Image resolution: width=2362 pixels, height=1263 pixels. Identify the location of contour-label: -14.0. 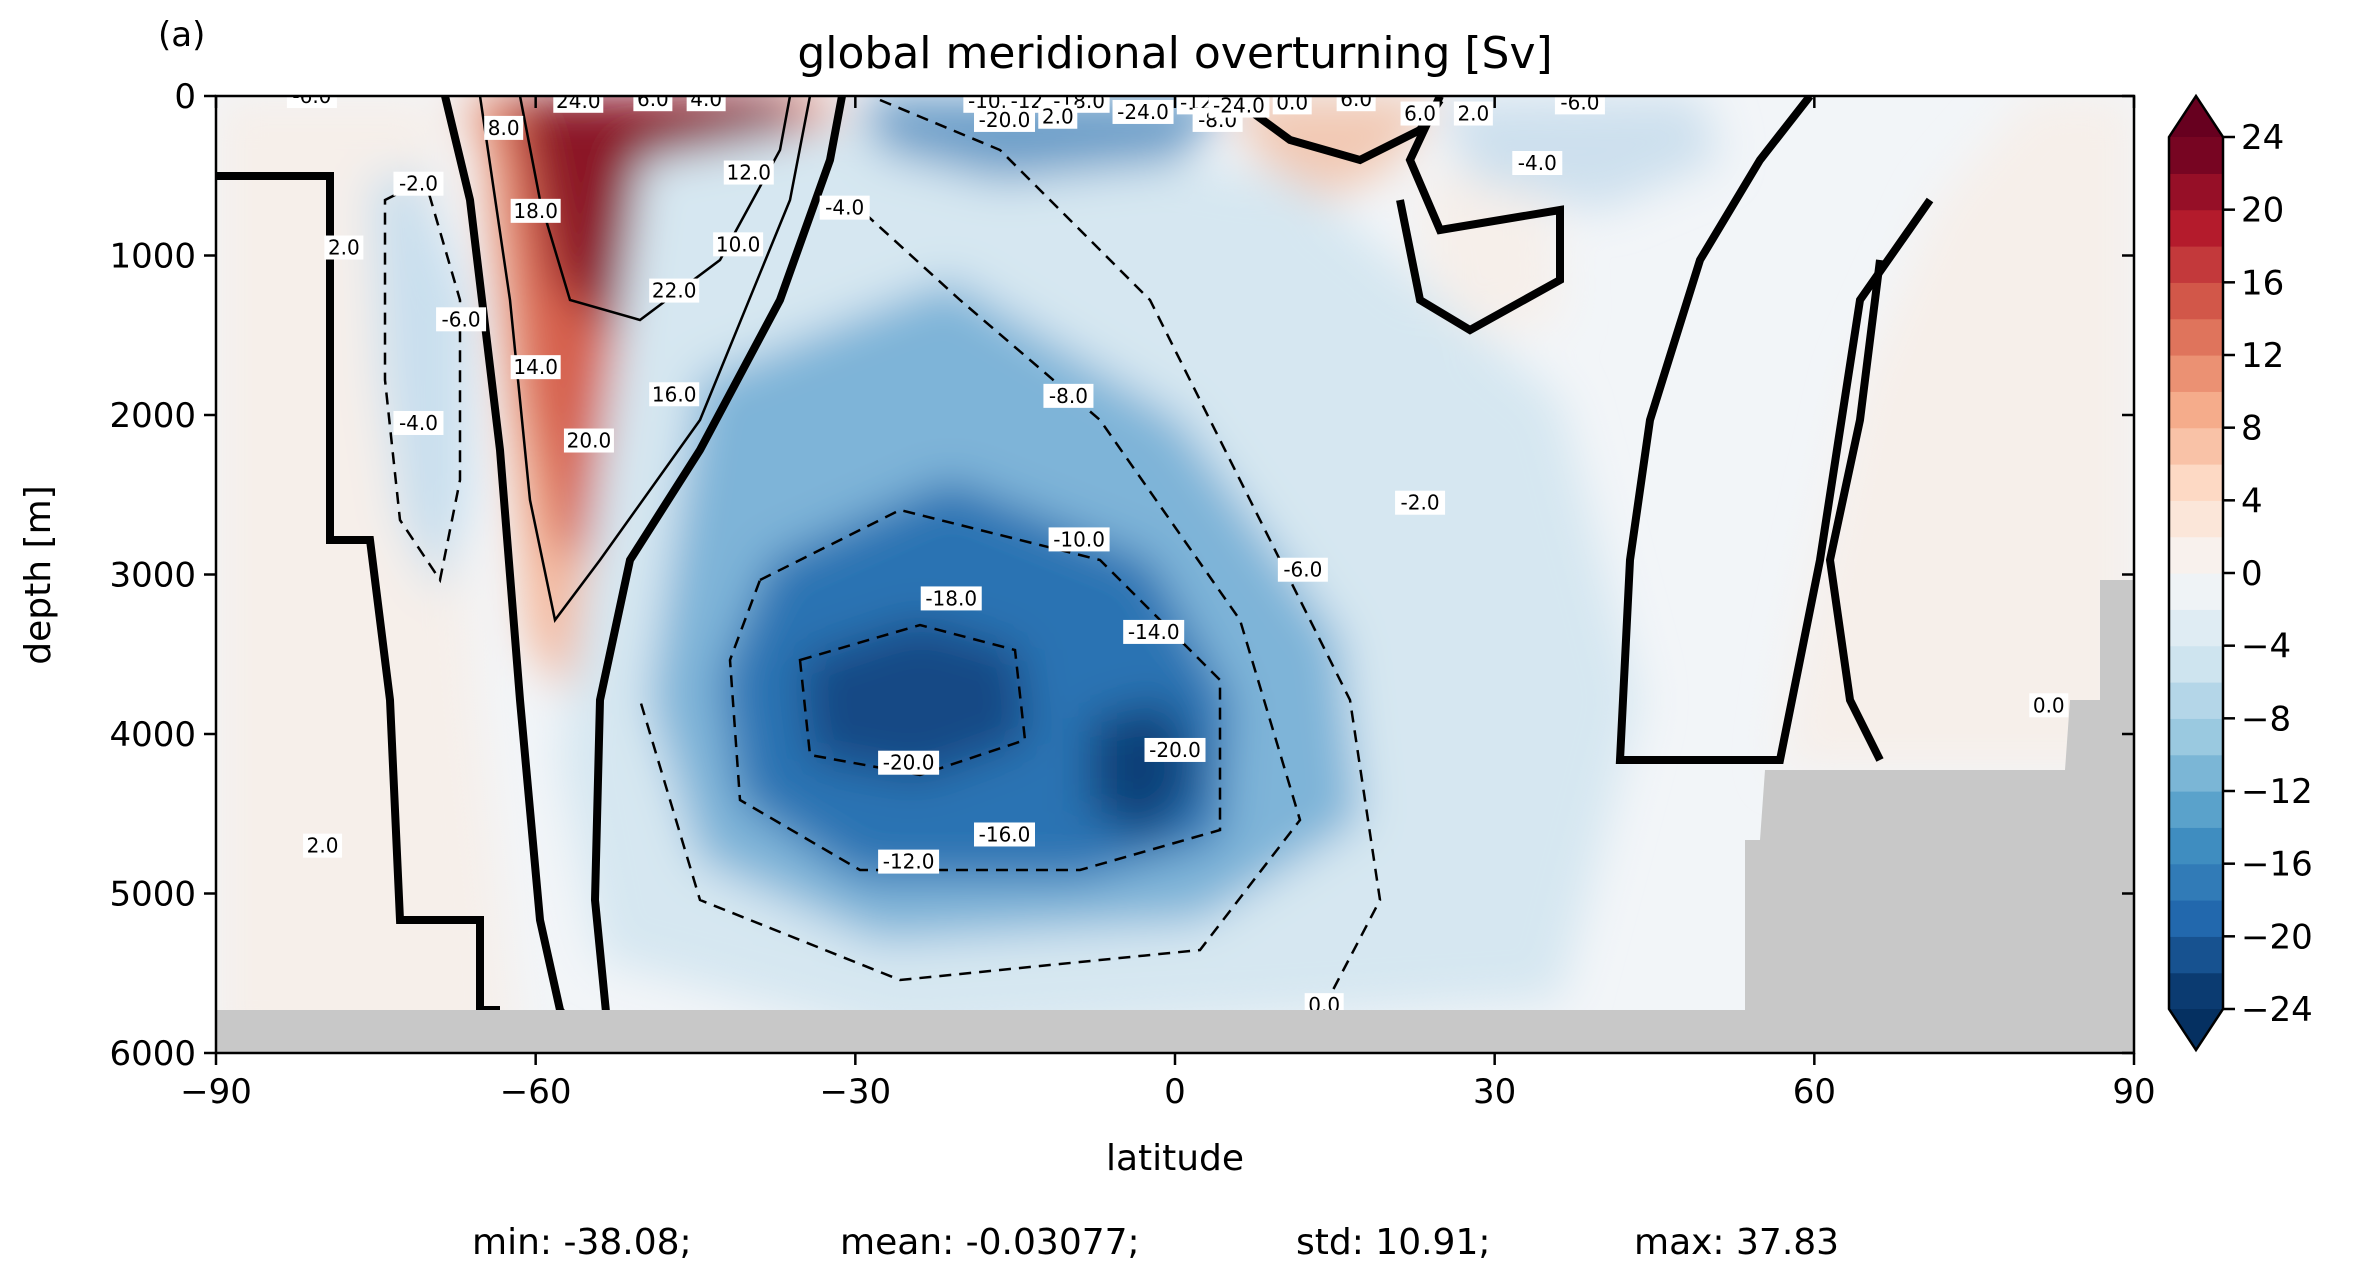
(1154, 632).